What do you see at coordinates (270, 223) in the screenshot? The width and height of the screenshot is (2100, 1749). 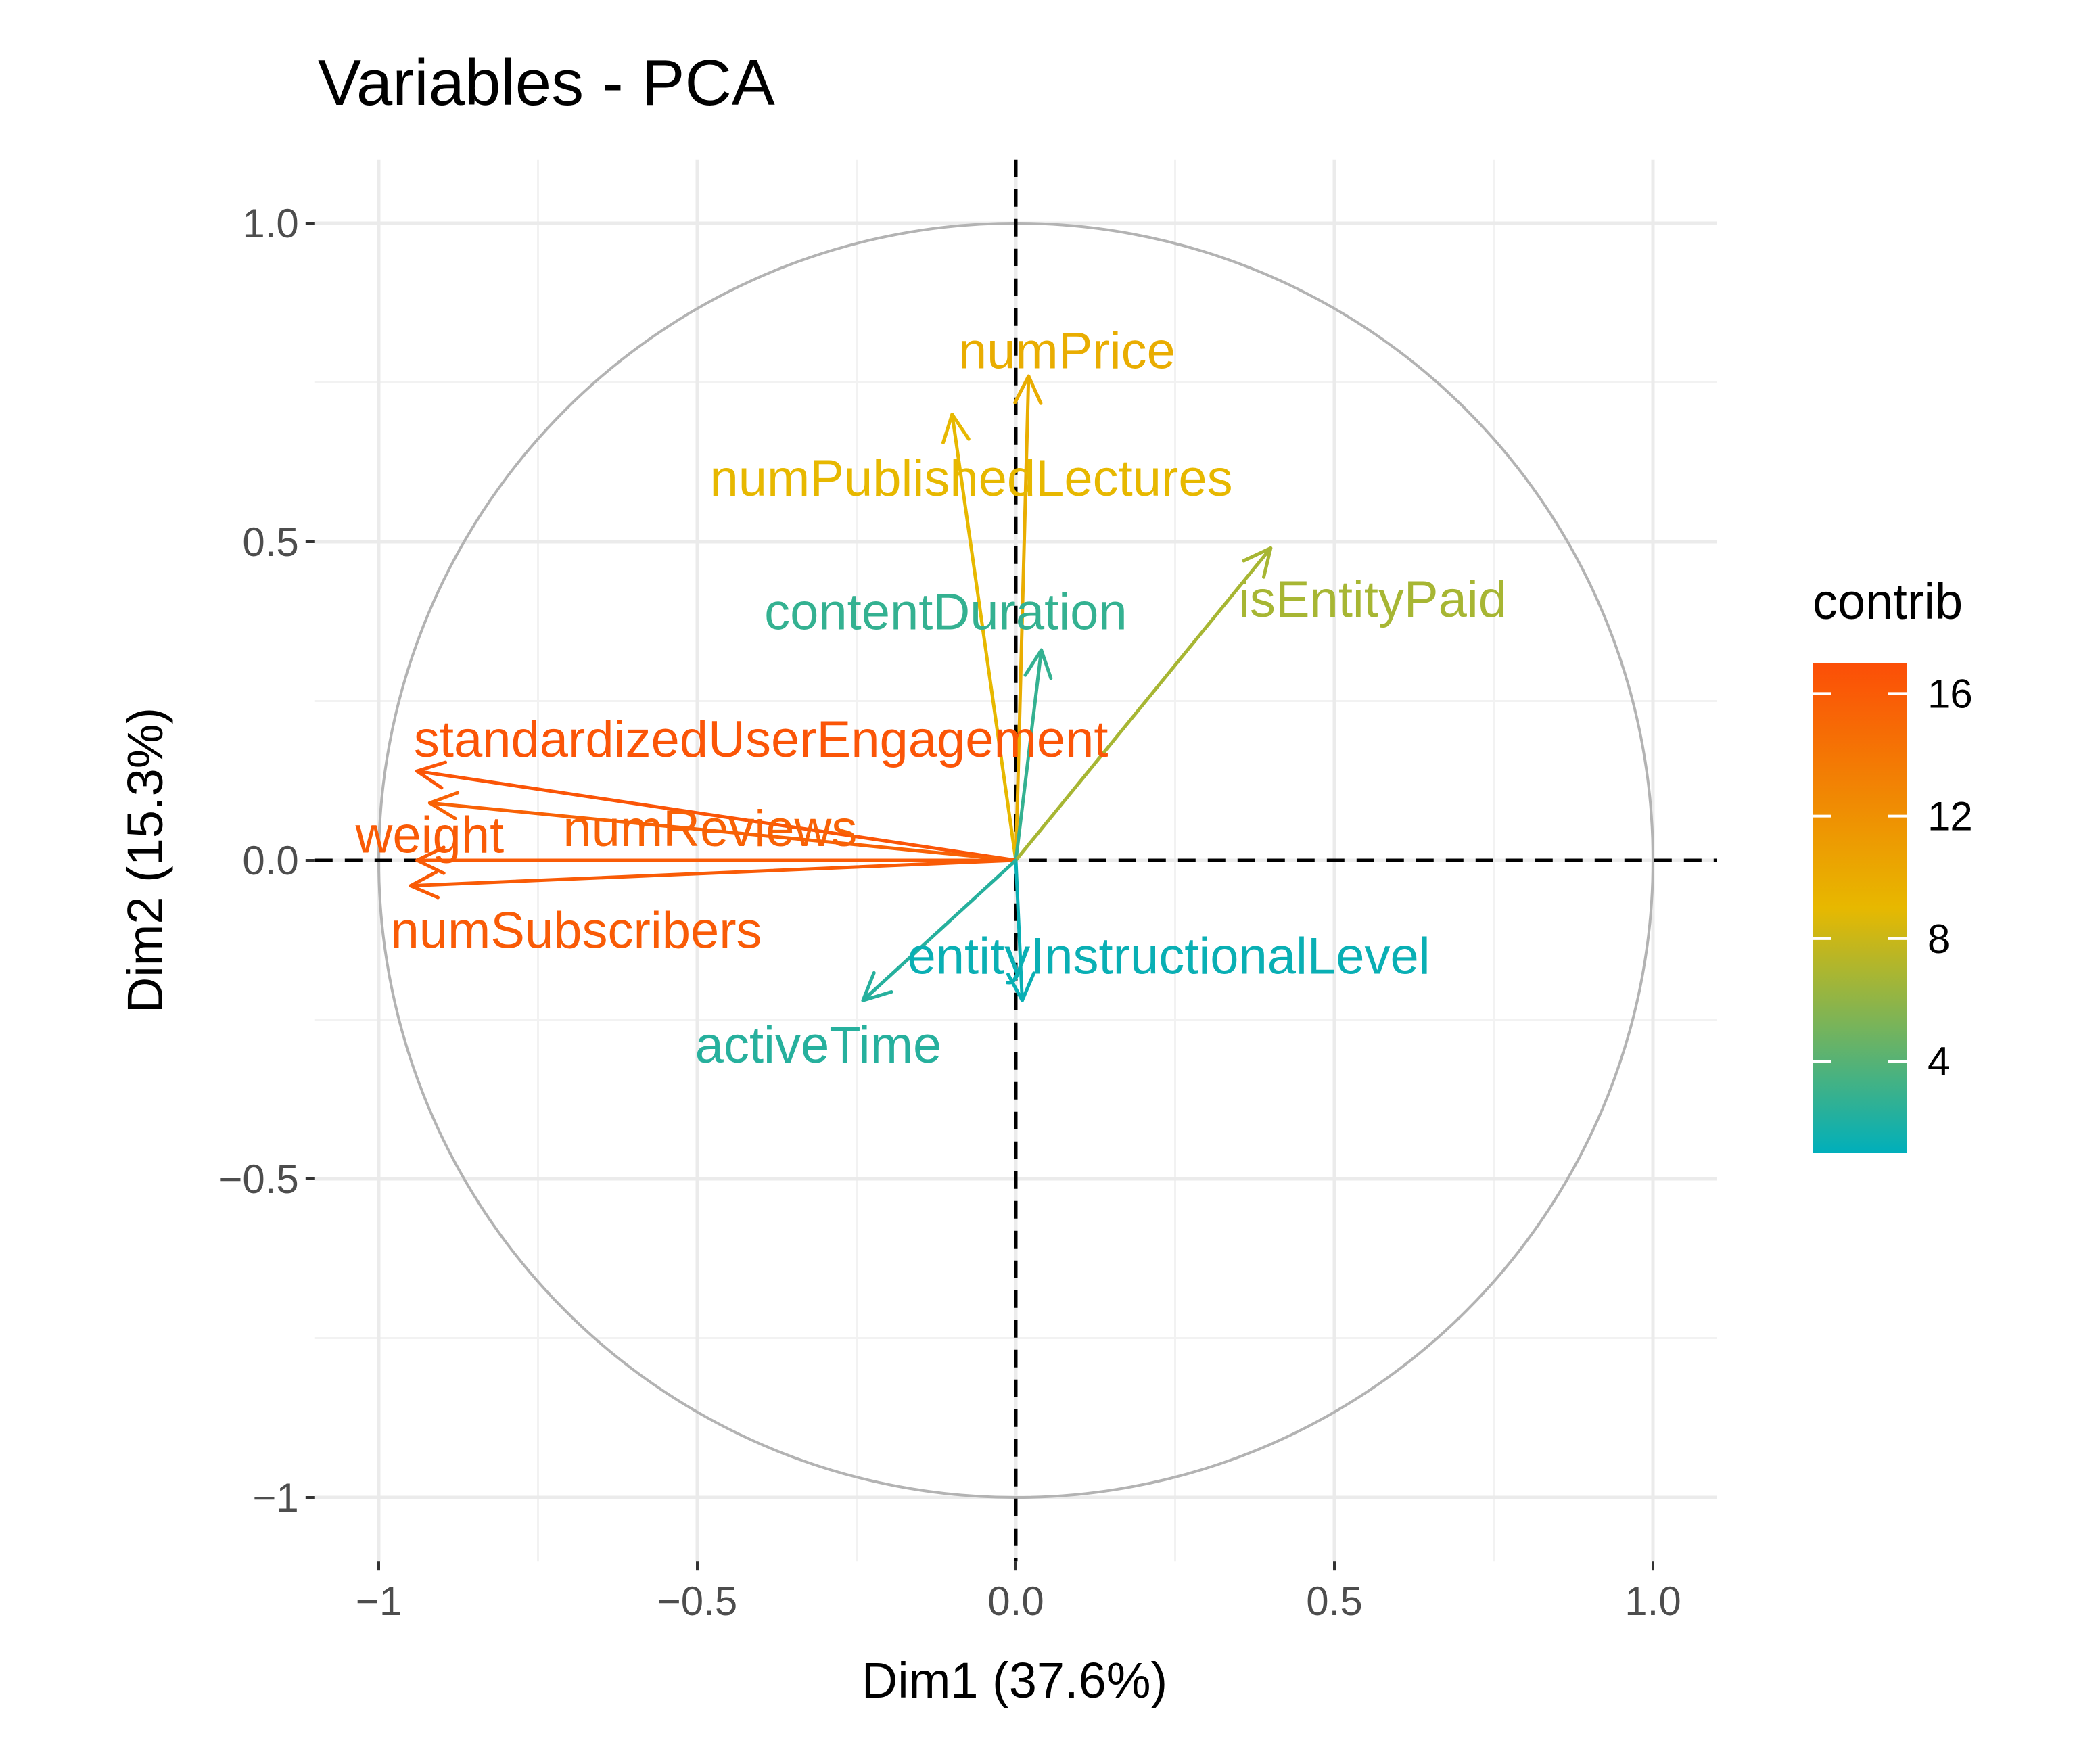 I see `y-tick-label: 1.0` at bounding box center [270, 223].